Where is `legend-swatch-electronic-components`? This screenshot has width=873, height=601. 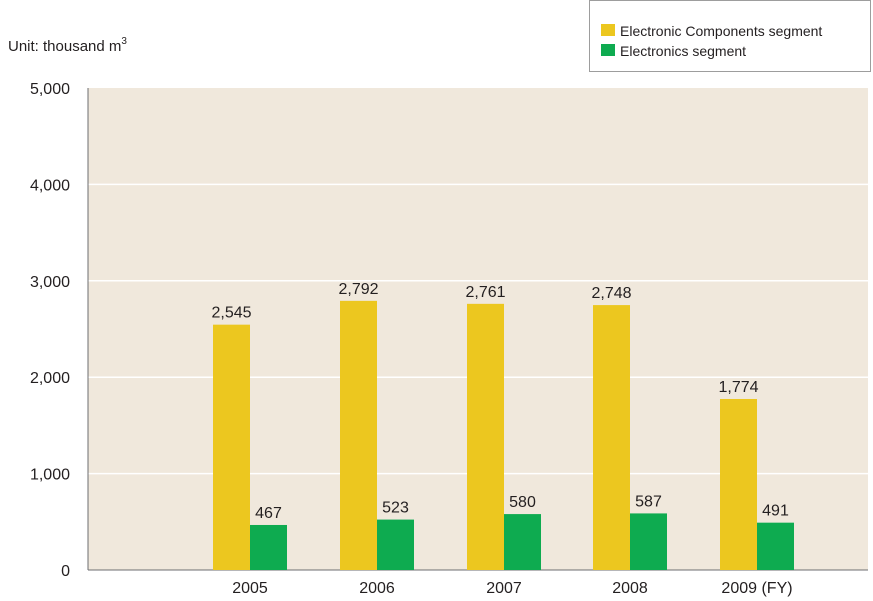 legend-swatch-electronic-components is located at coordinates (608, 30).